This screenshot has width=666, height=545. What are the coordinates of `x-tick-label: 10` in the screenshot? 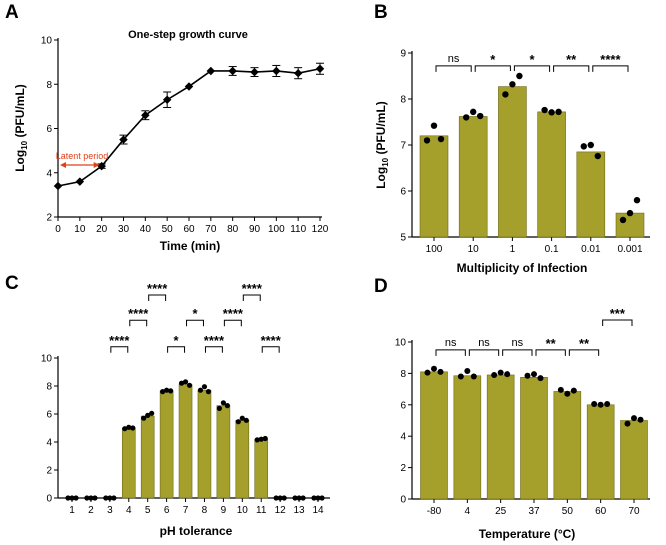 It's located at (243, 510).